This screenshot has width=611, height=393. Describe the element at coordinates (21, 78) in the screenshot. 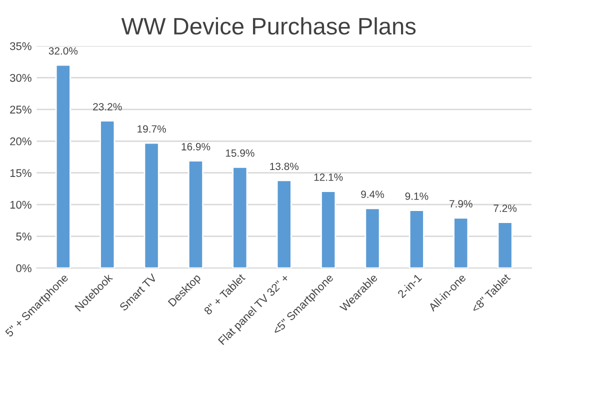

I see `y-tick-label: 30%` at that location.